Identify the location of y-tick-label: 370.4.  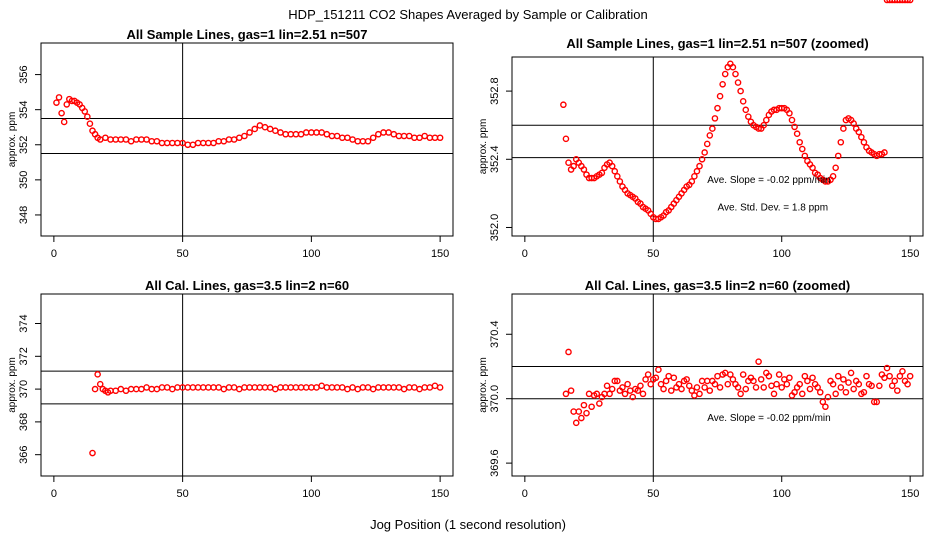
(495, 334).